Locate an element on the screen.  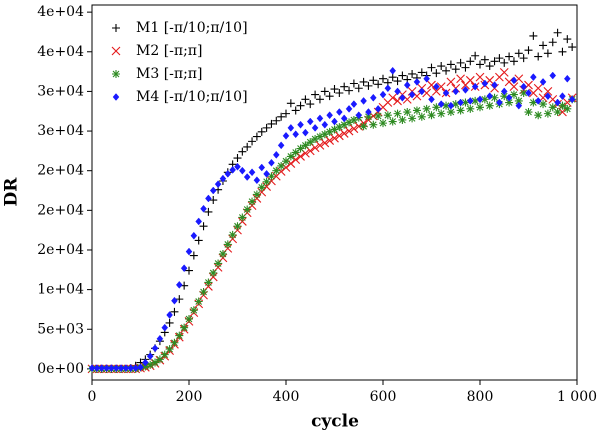
x-tick-label: 400 is located at coordinates (286, 397).